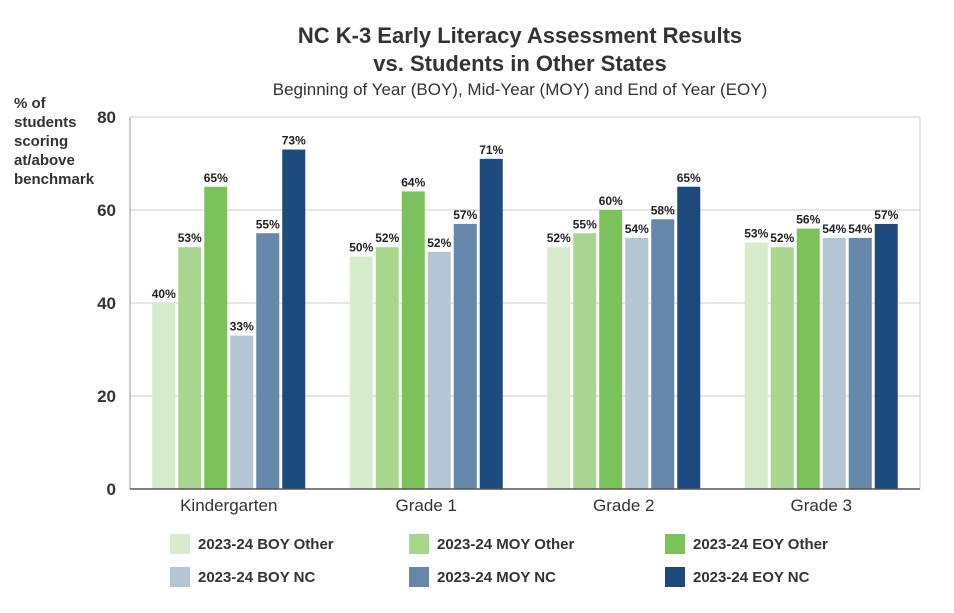  Describe the element at coordinates (106, 117) in the screenshot. I see `y-tick-label: 80` at that location.